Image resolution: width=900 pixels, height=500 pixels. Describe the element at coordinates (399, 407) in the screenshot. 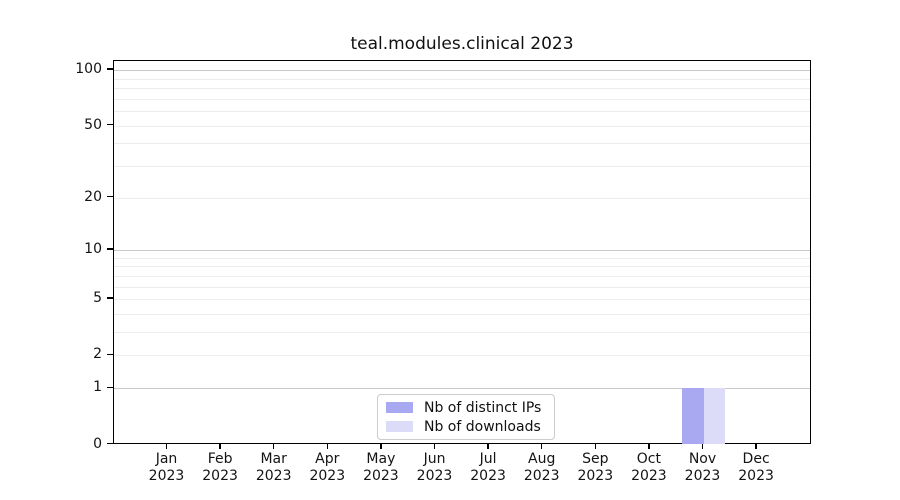

I see `legend-swatch-distinct-ips` at that location.